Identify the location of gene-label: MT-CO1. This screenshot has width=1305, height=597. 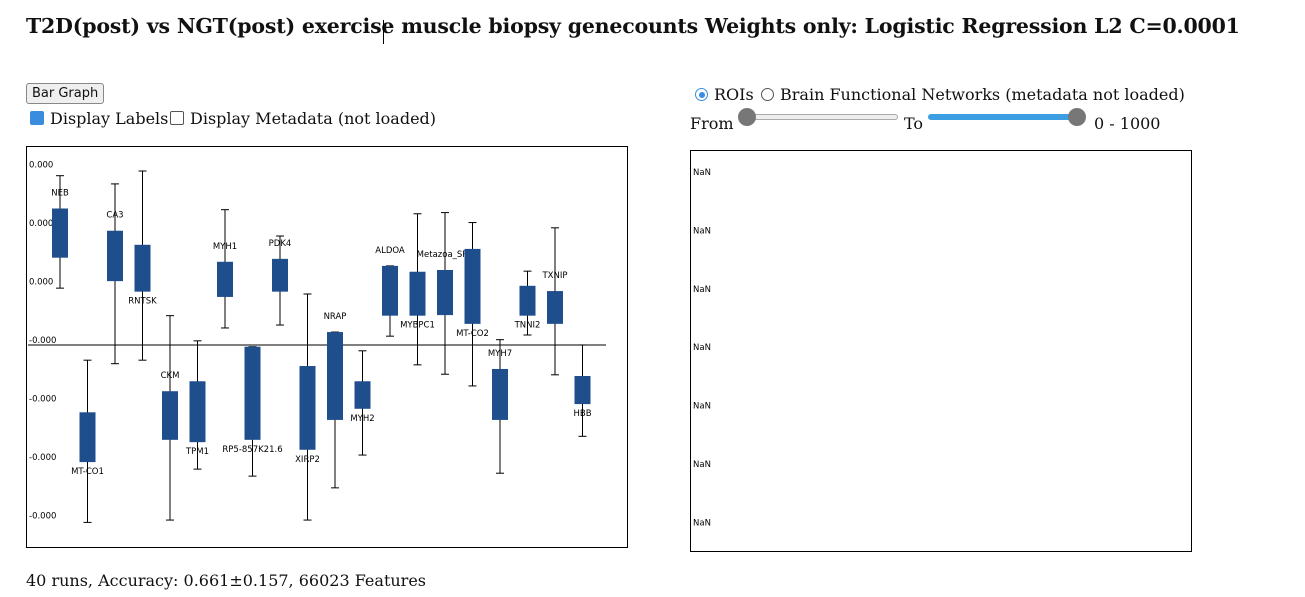
(87, 472).